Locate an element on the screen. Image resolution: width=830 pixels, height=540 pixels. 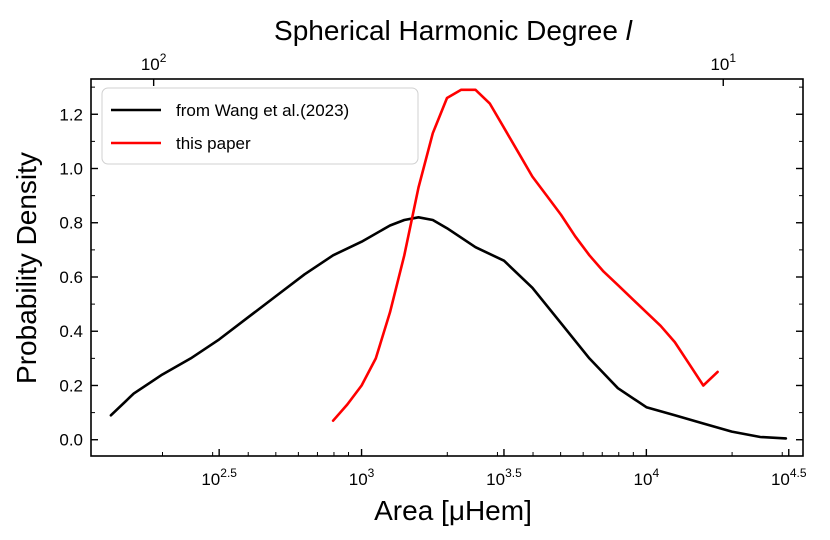
x-tick-label: 10³ is located at coordinates (362, 477).